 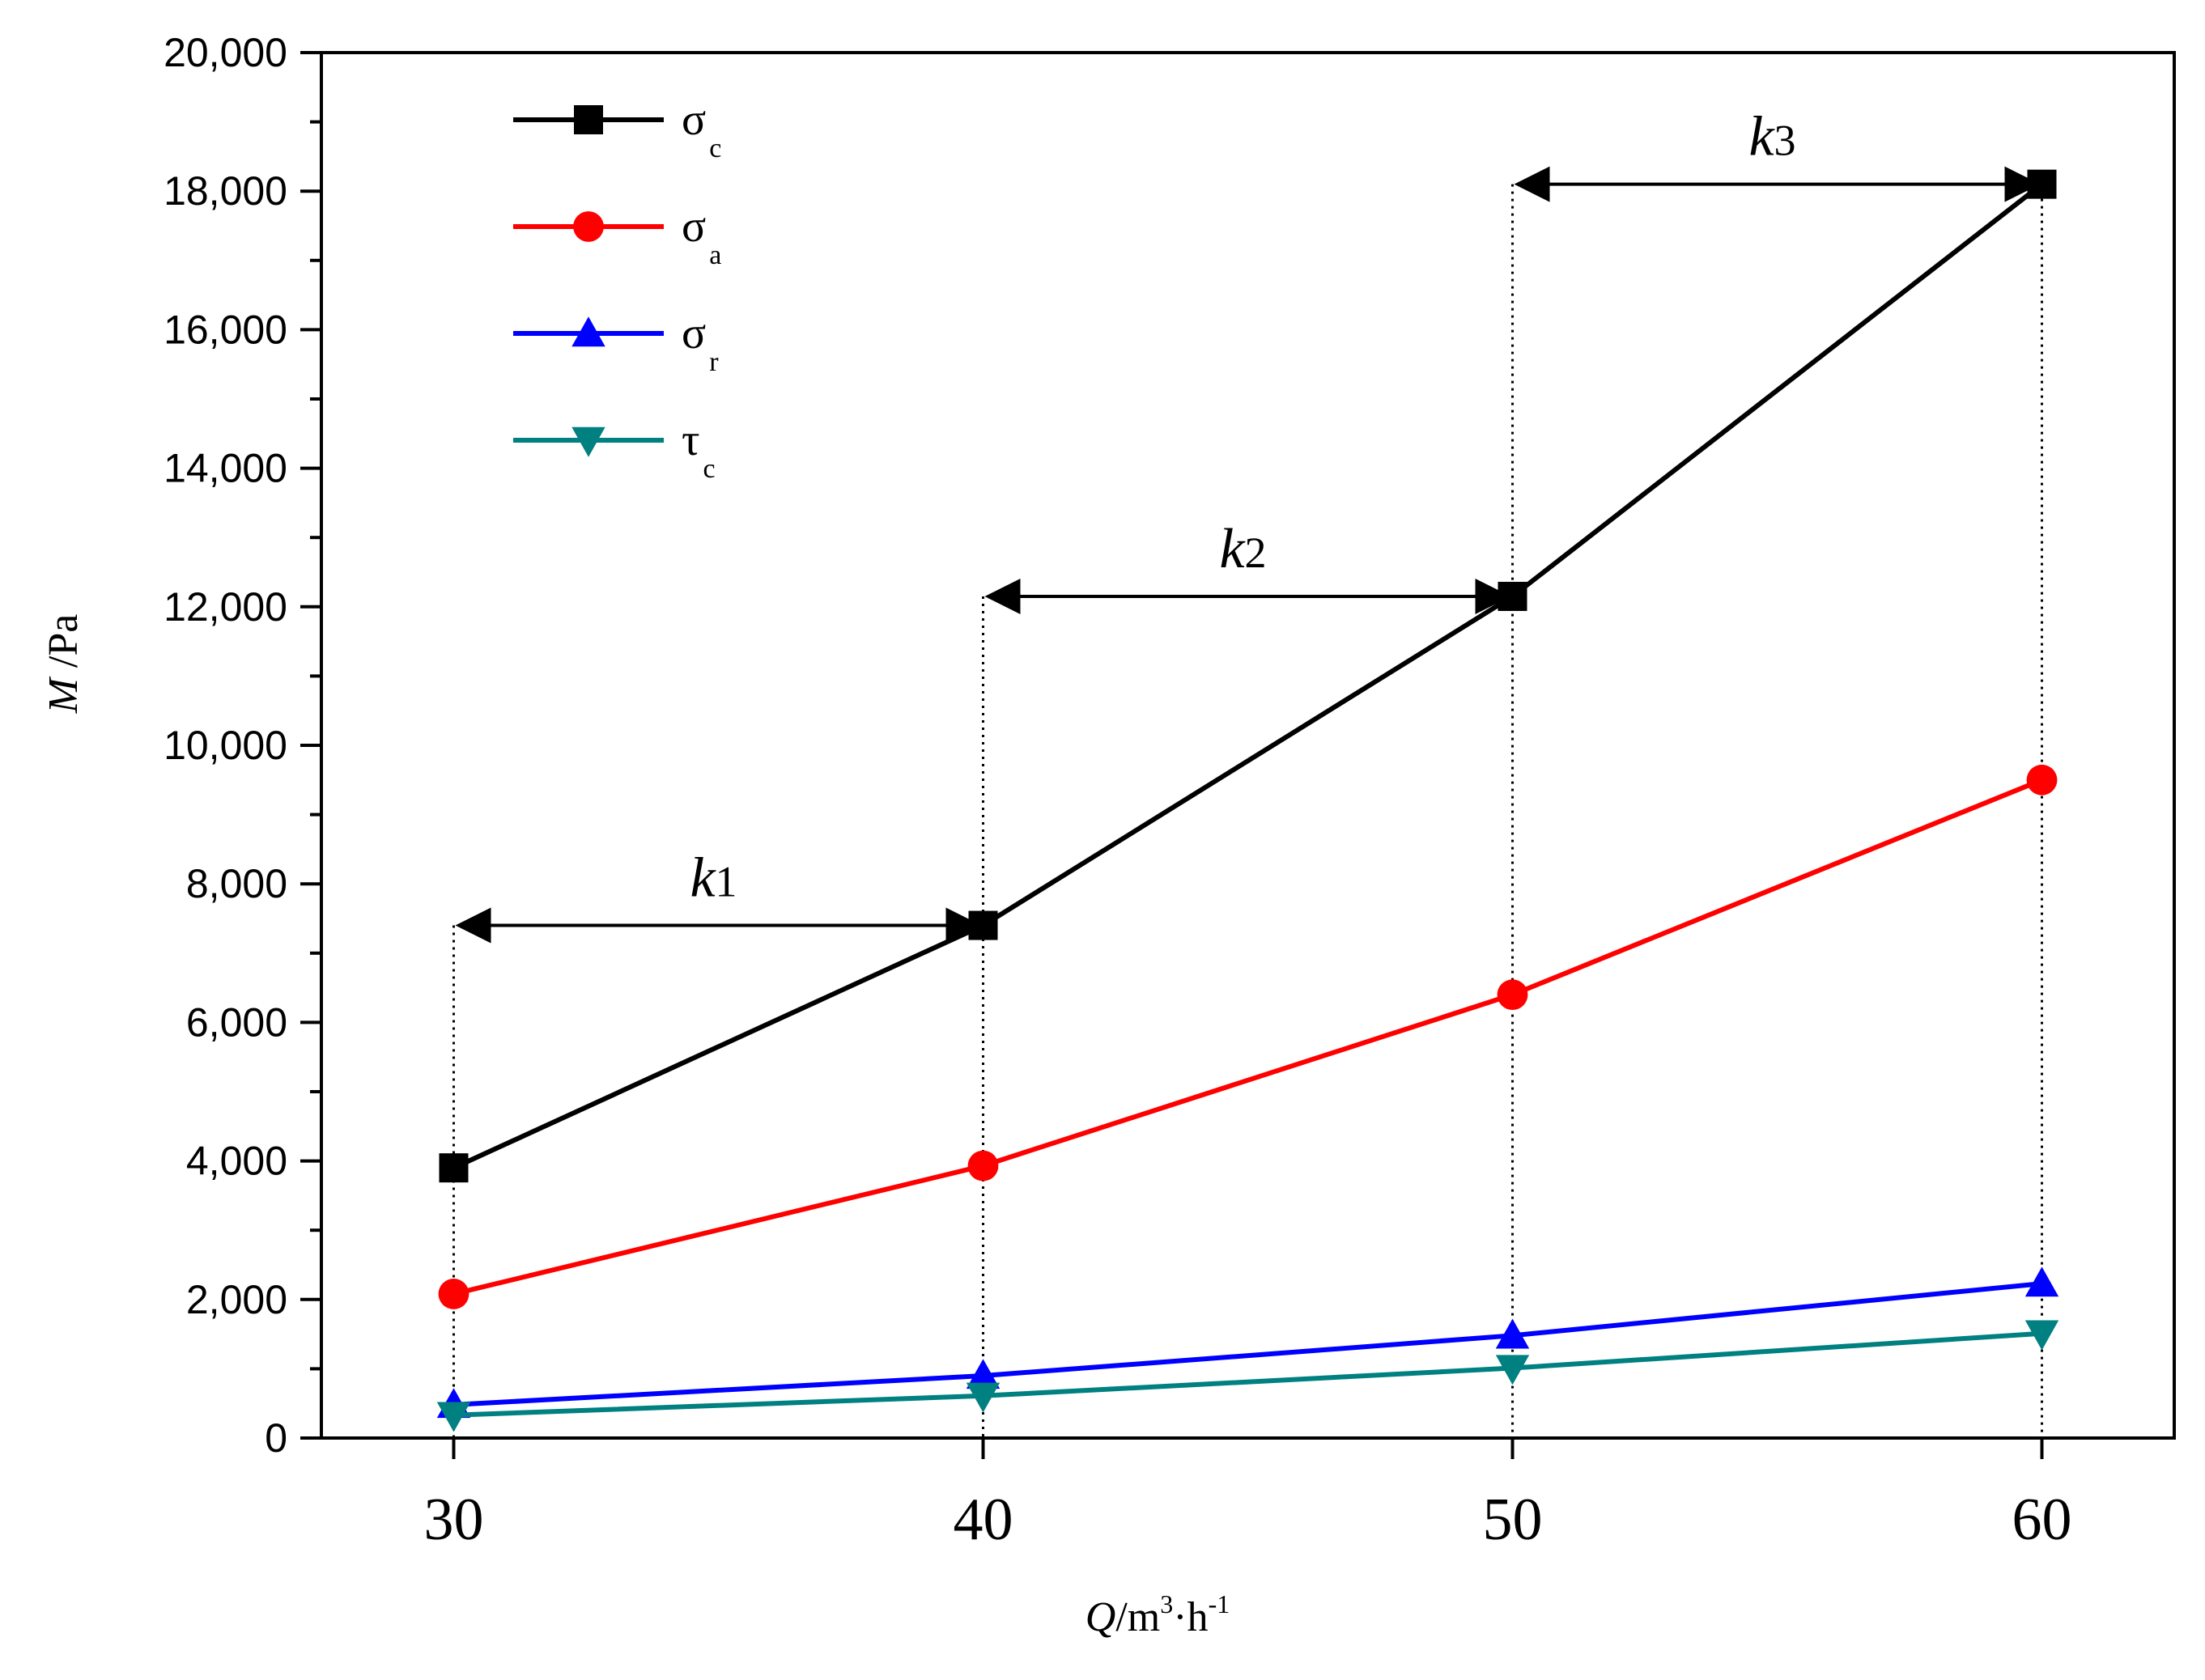 I want to click on legend-label: σr, so click(x=701, y=343).